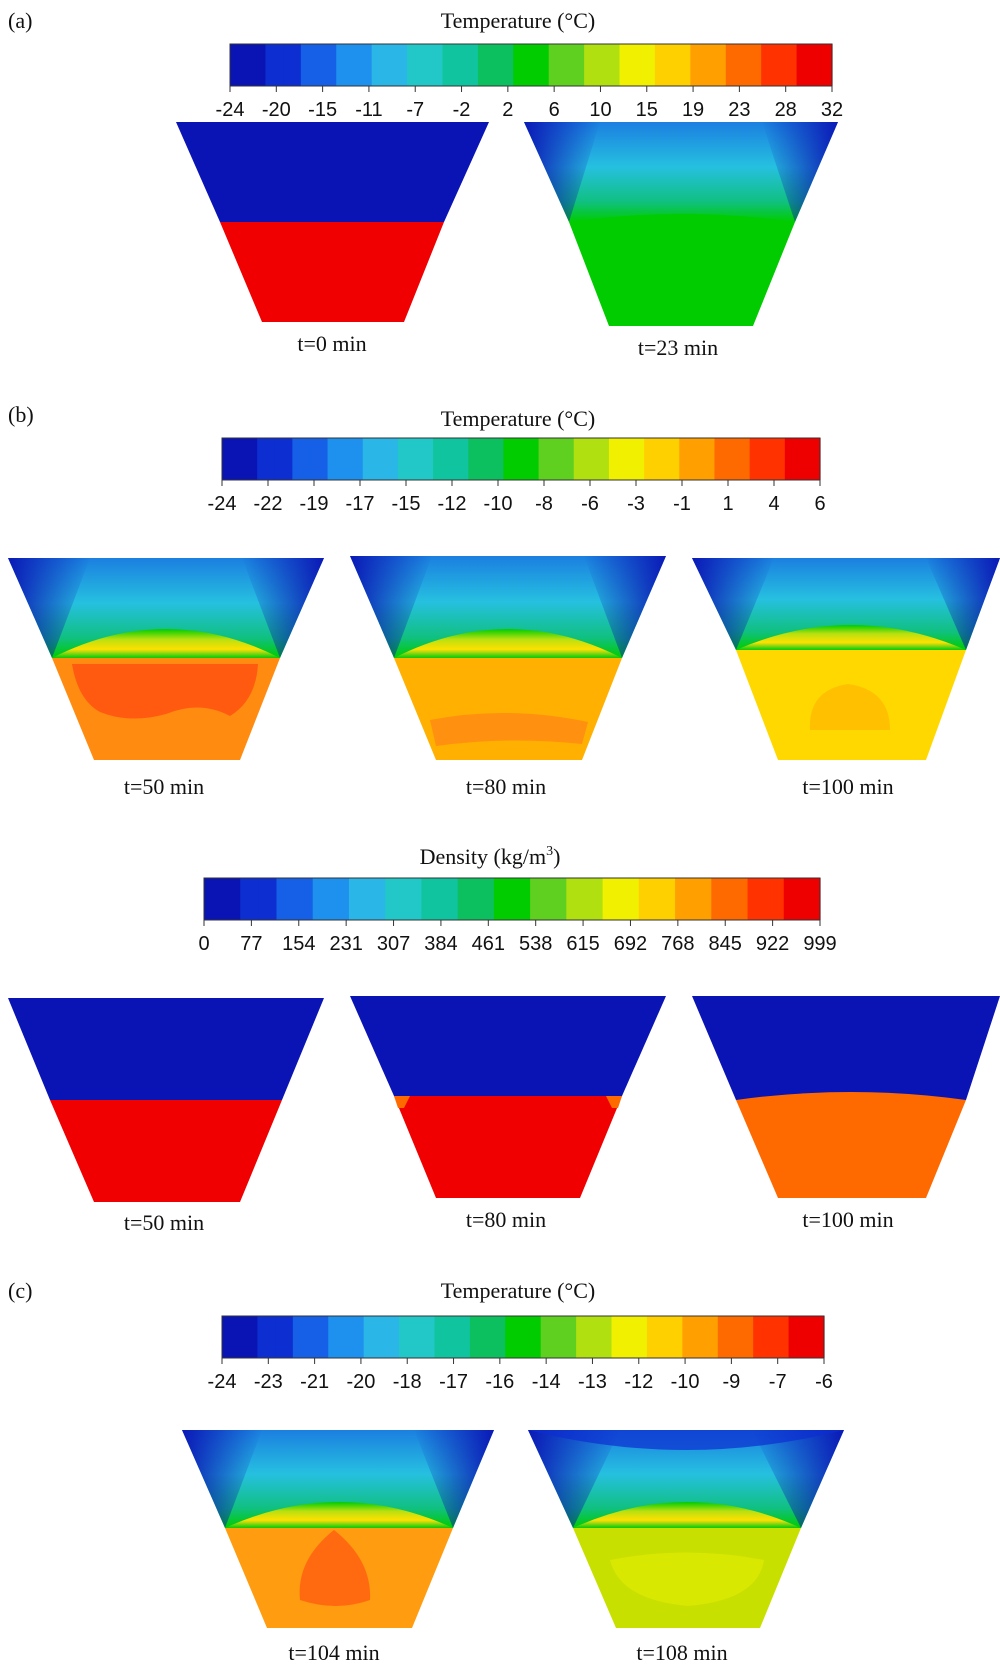 Image resolution: width=1000 pixels, height=1664 pixels. What do you see at coordinates (727, 504) in the screenshot?
I see `colorbar-tick-label: 1` at bounding box center [727, 504].